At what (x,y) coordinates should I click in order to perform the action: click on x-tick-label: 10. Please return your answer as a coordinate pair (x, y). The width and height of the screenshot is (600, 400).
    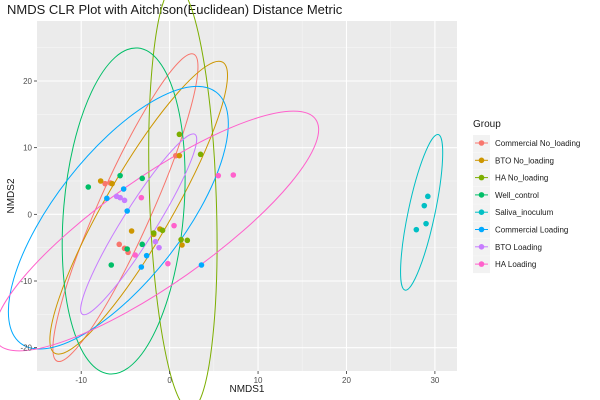
    Looking at the image, I should click on (258, 380).